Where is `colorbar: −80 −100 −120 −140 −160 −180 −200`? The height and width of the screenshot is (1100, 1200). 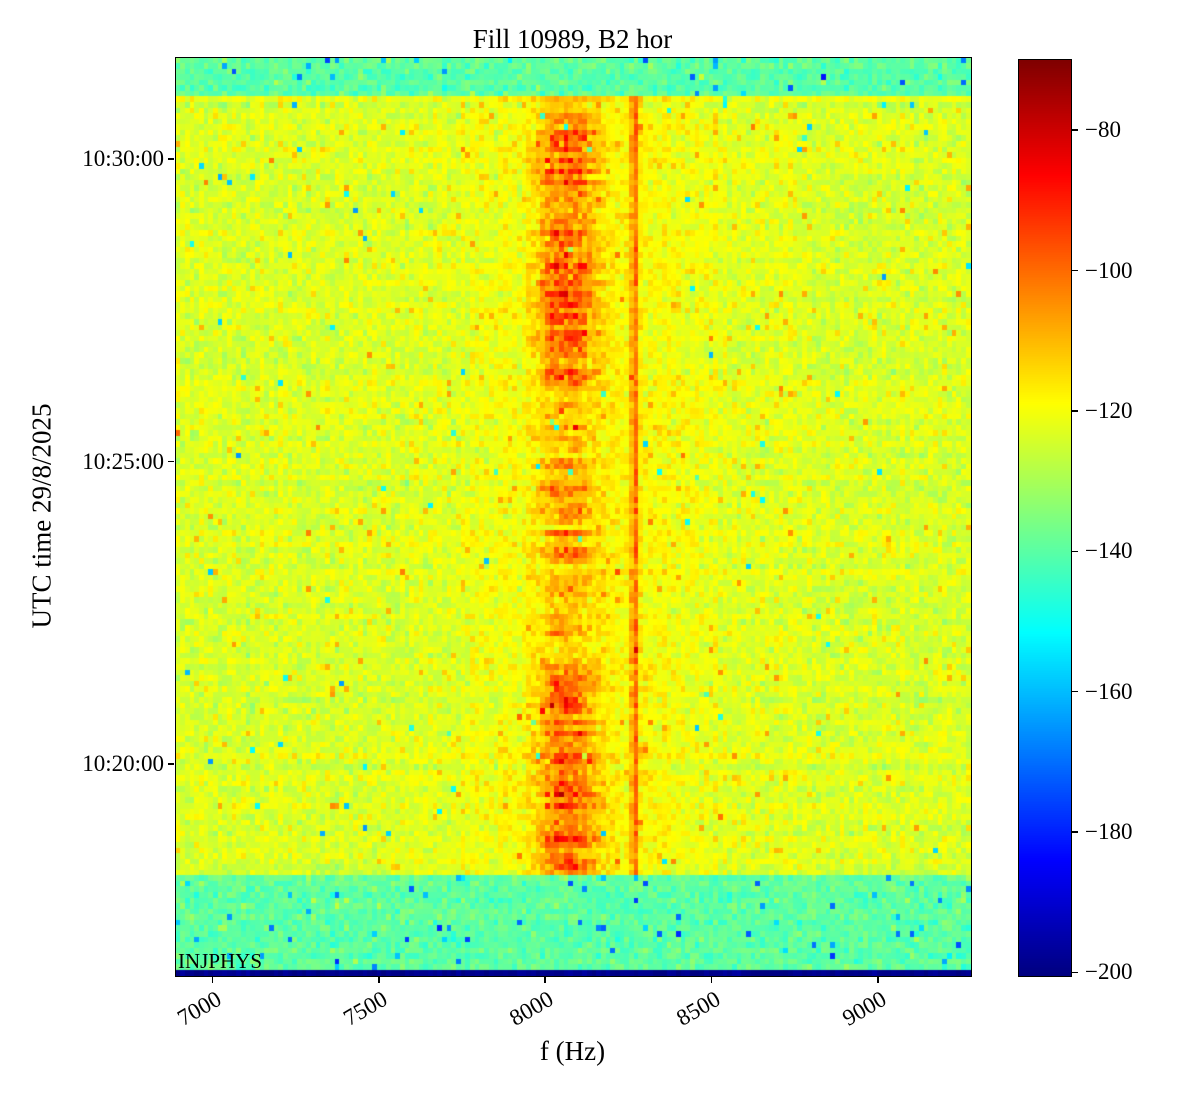
colorbar: −80 −100 −120 −140 −160 −180 −200 is located at coordinates (1075, 521).